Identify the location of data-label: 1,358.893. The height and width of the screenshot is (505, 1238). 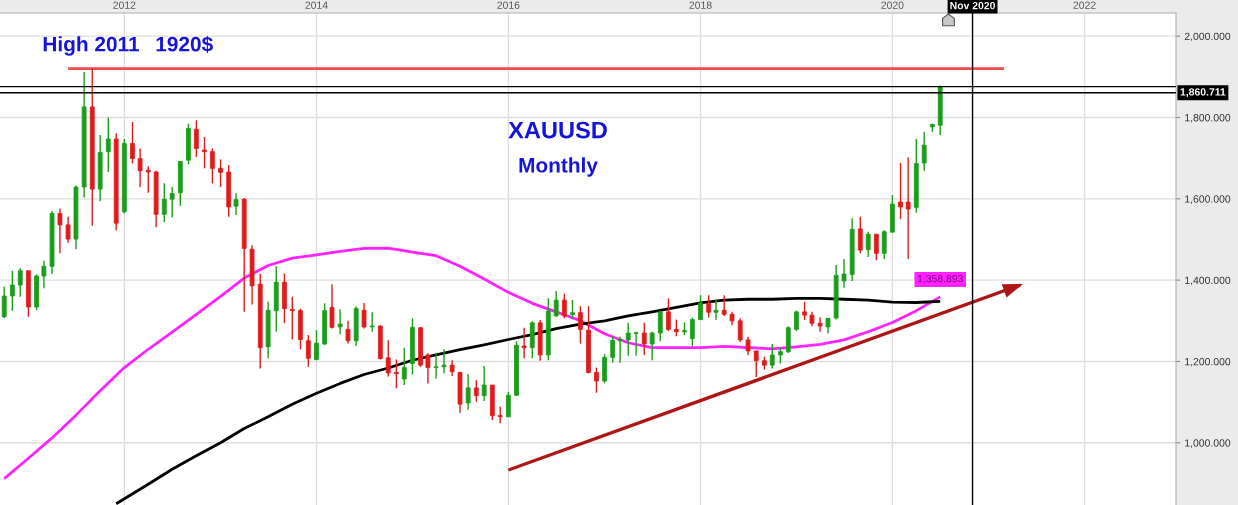
(940, 279).